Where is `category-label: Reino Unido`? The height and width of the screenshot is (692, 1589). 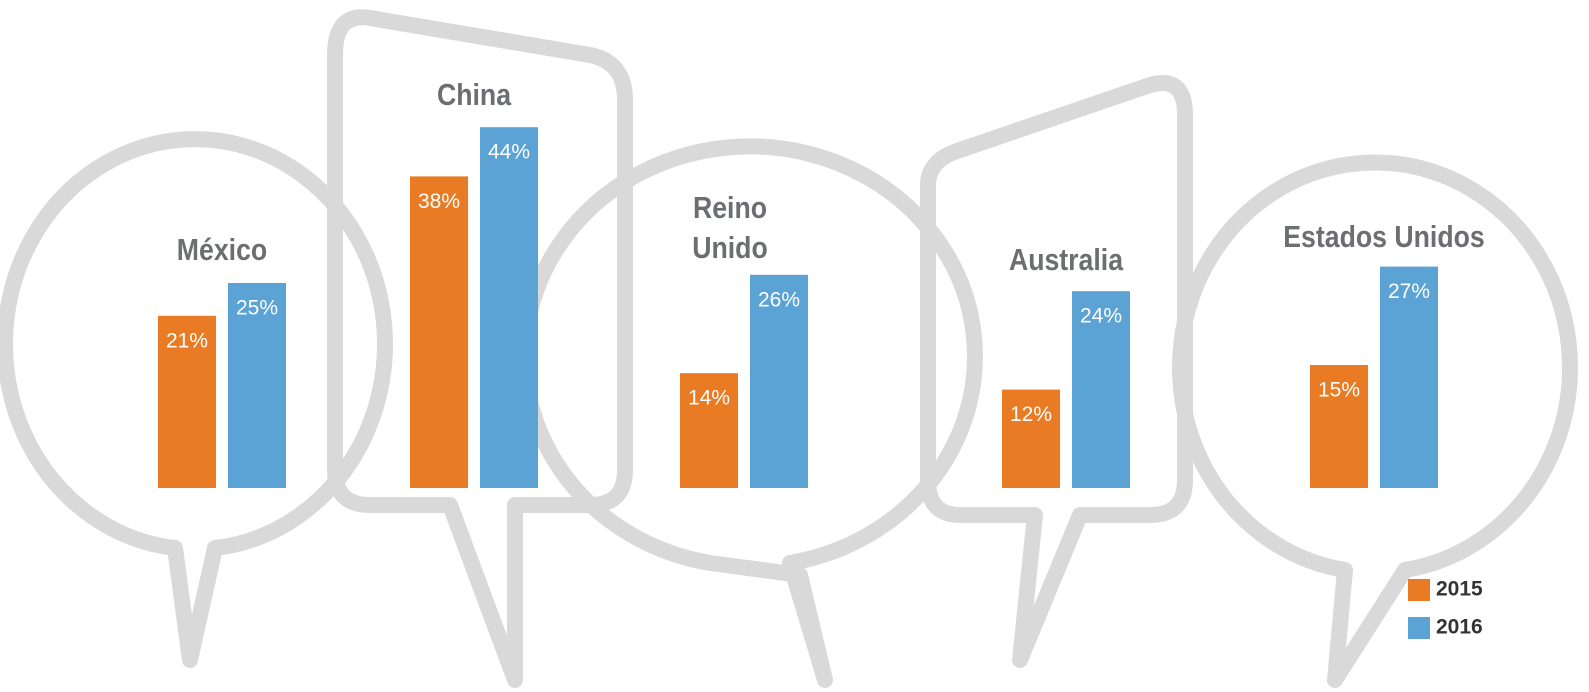
category-label: Reino Unido is located at coordinates (730, 227).